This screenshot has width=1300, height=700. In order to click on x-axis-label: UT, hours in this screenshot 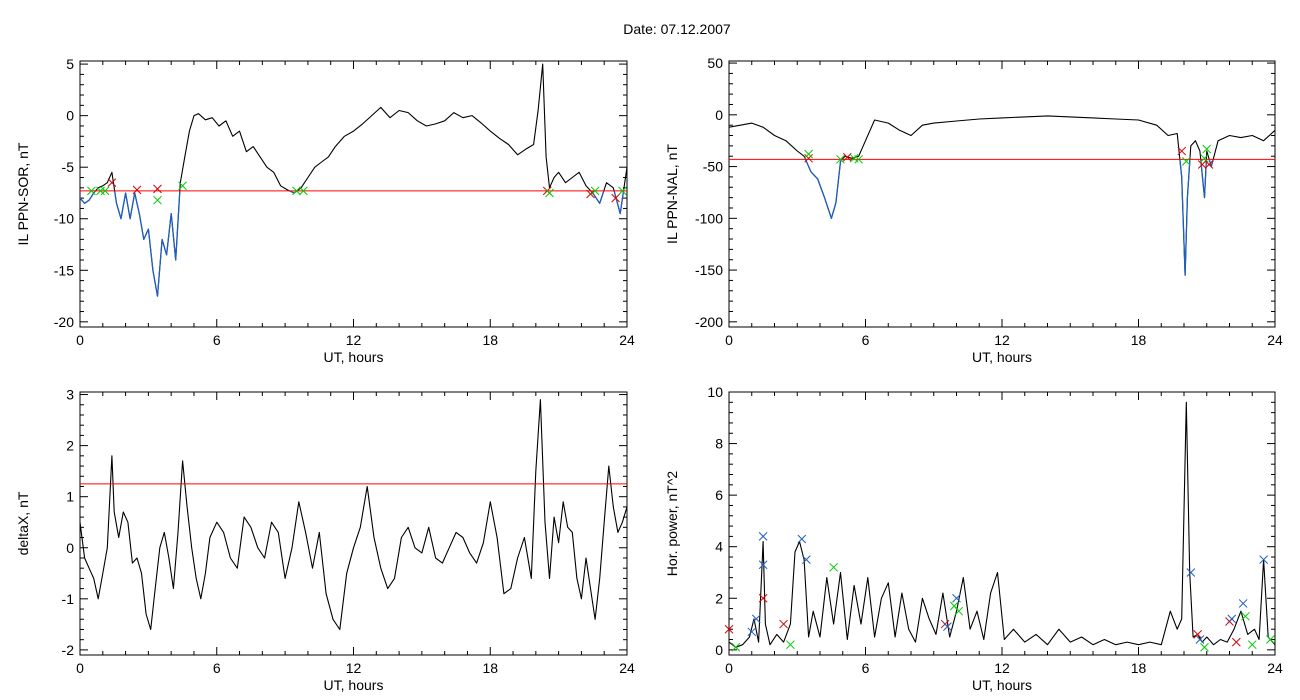, I will do `click(354, 357)`.